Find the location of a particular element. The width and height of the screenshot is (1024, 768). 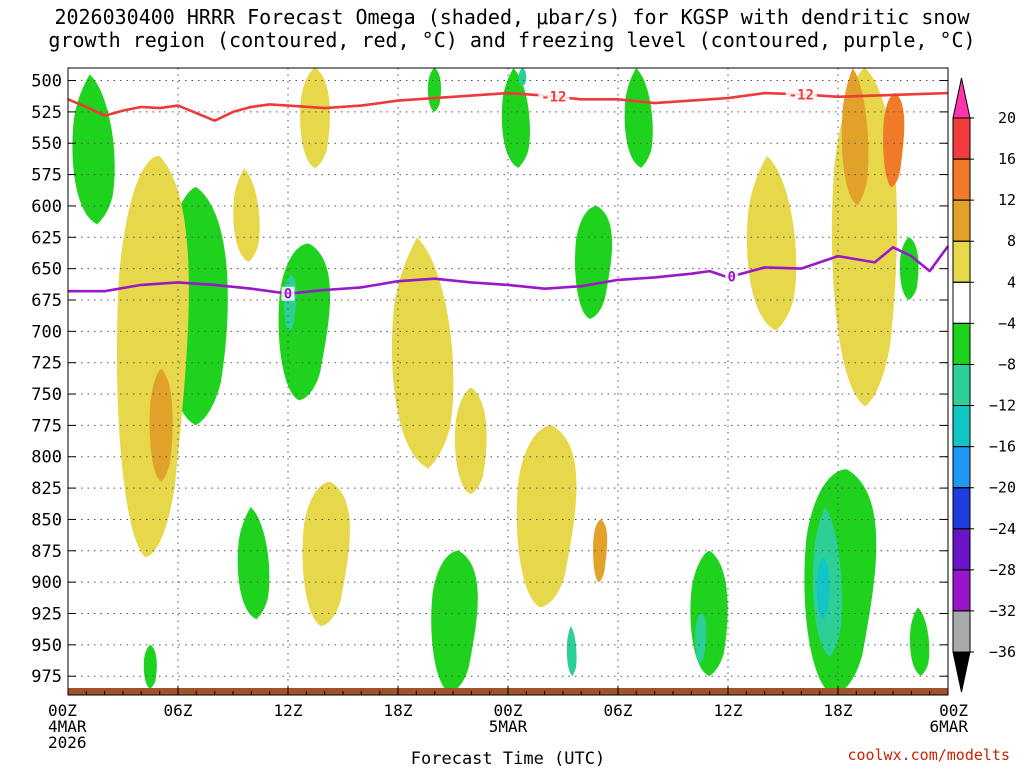

colorbar-top-arrow is located at coordinates (961, 98).